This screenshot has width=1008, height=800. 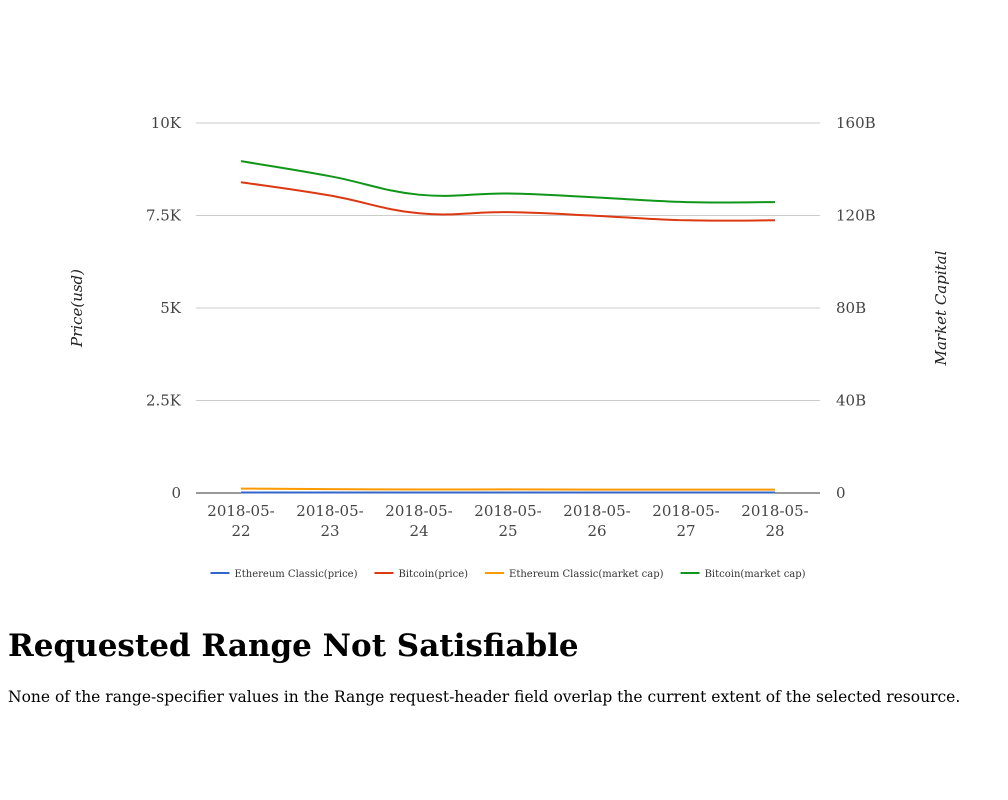 I want to click on left-tick-label: 5K, so click(x=171, y=308).